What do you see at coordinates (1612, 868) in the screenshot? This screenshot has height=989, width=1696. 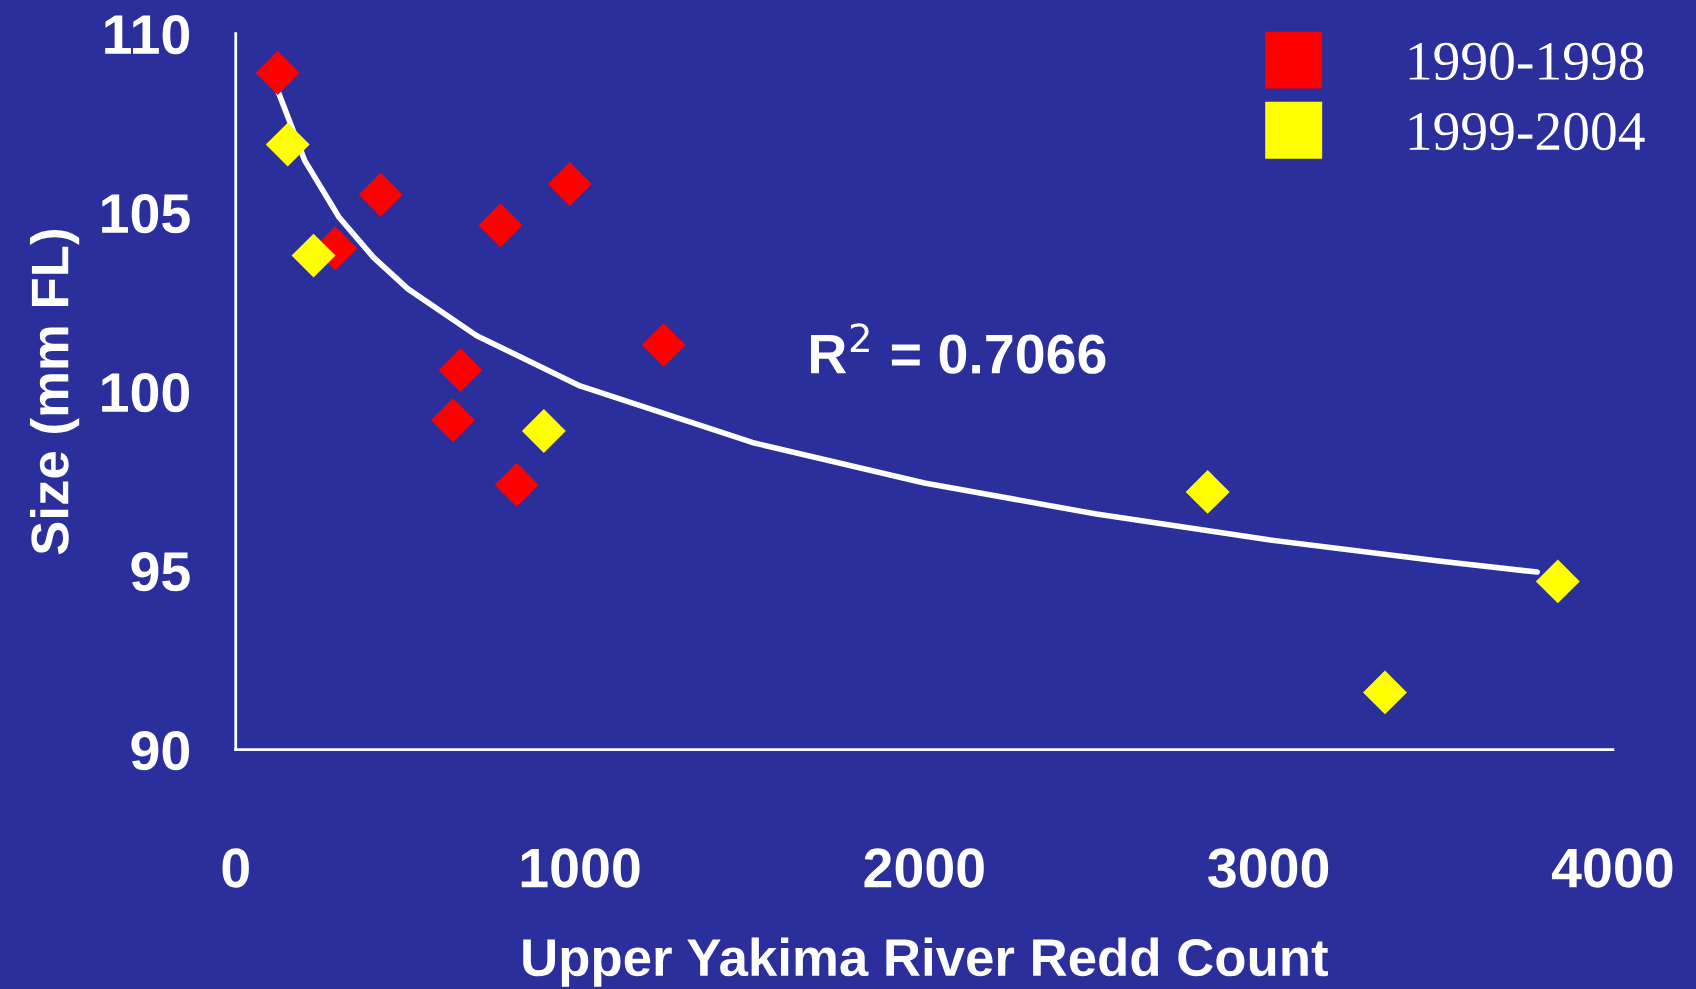 I see `x-tick-label: 4000` at bounding box center [1612, 868].